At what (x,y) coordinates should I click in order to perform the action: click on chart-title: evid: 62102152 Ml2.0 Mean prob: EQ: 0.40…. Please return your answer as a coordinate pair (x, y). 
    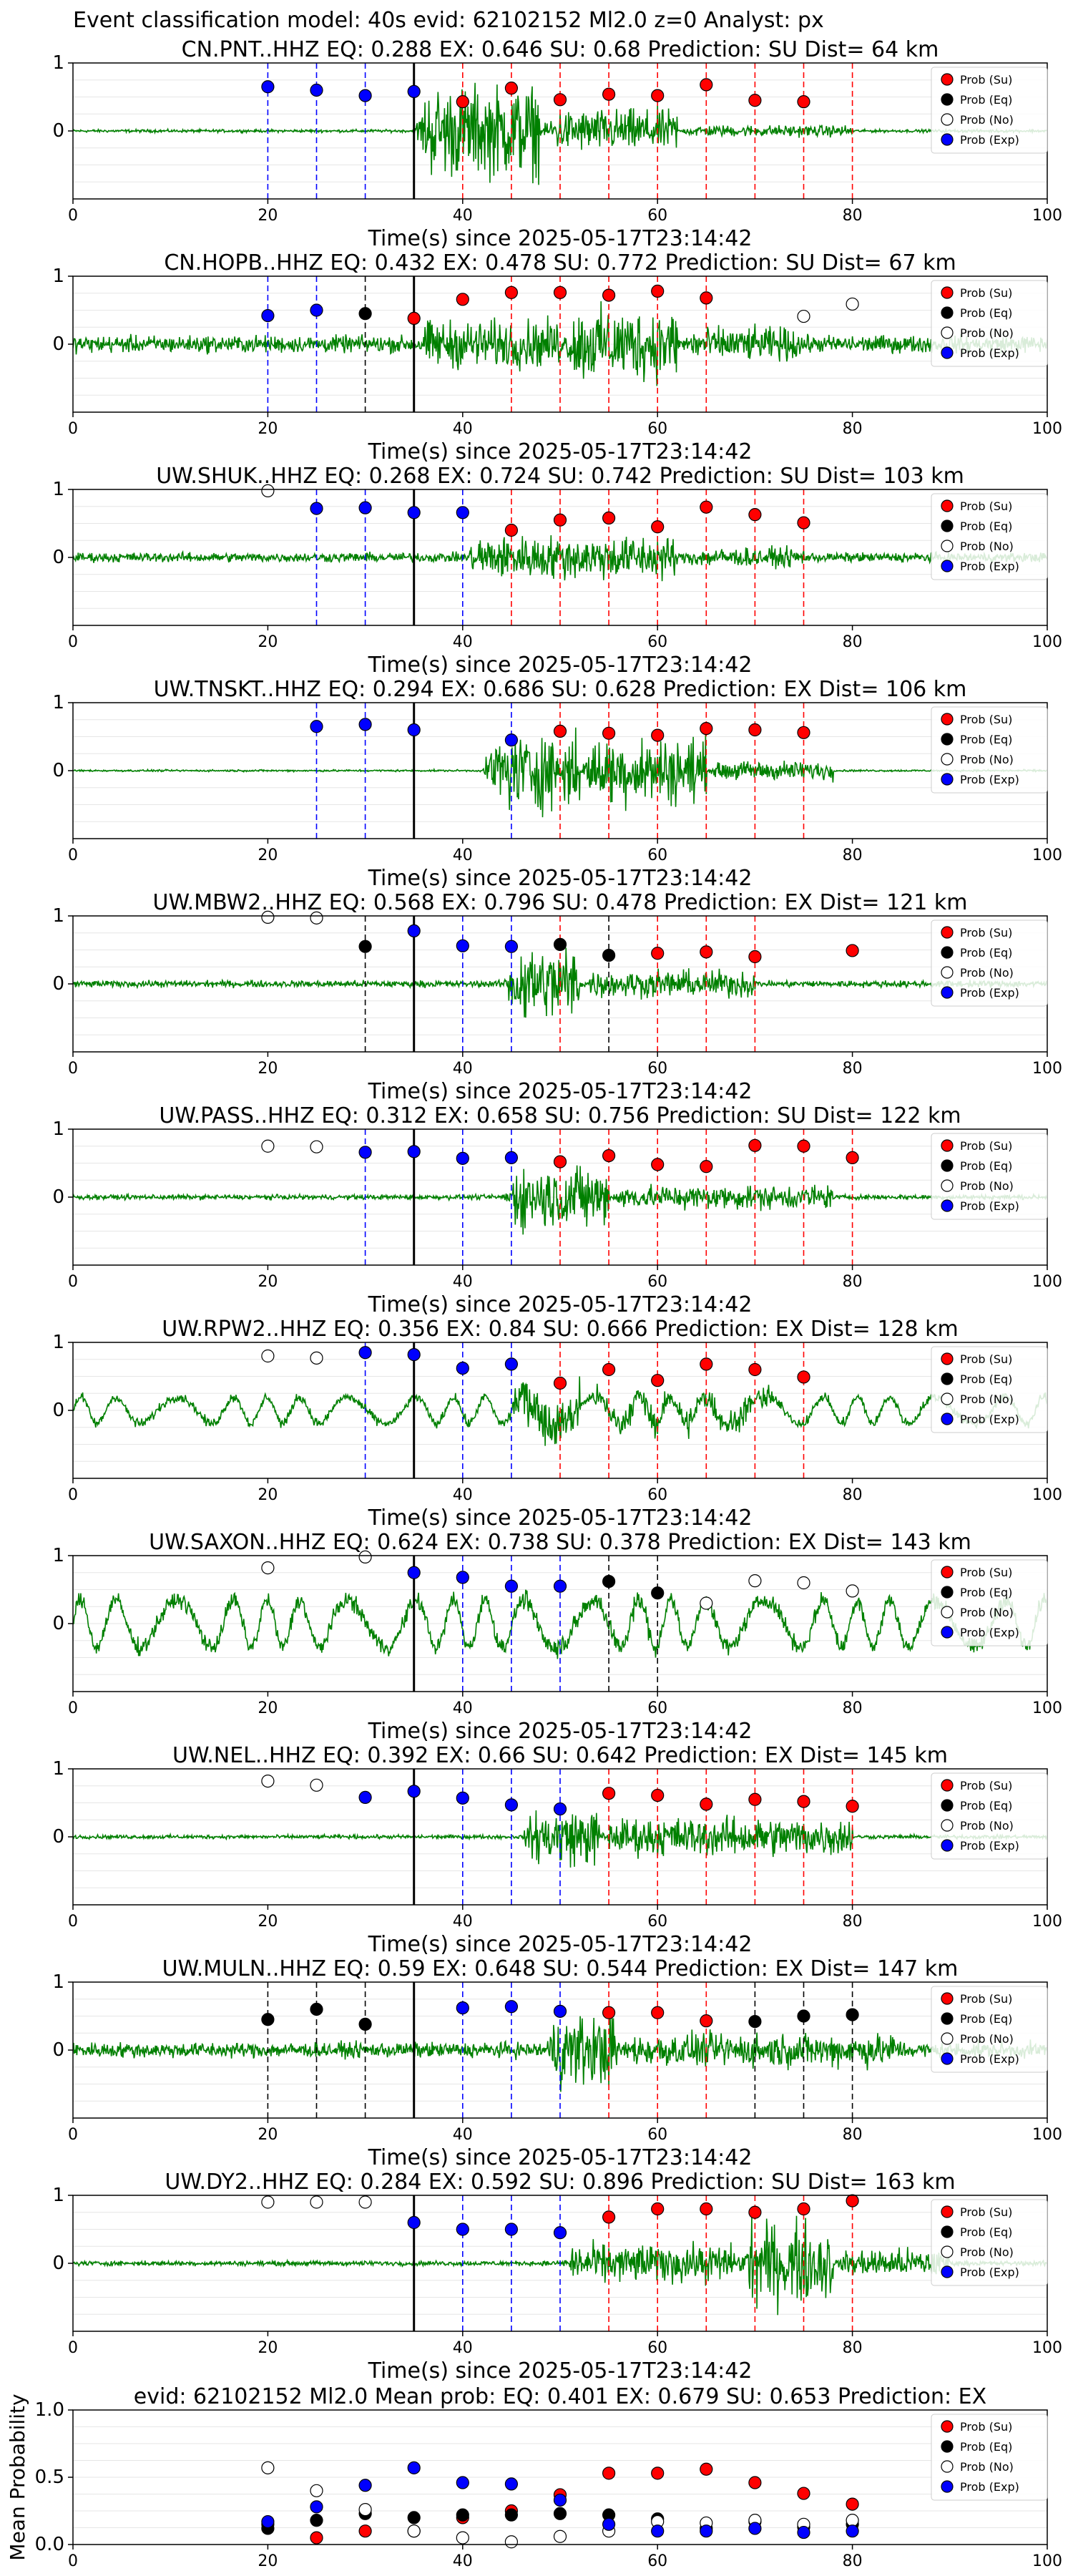
    Looking at the image, I should click on (560, 2396).